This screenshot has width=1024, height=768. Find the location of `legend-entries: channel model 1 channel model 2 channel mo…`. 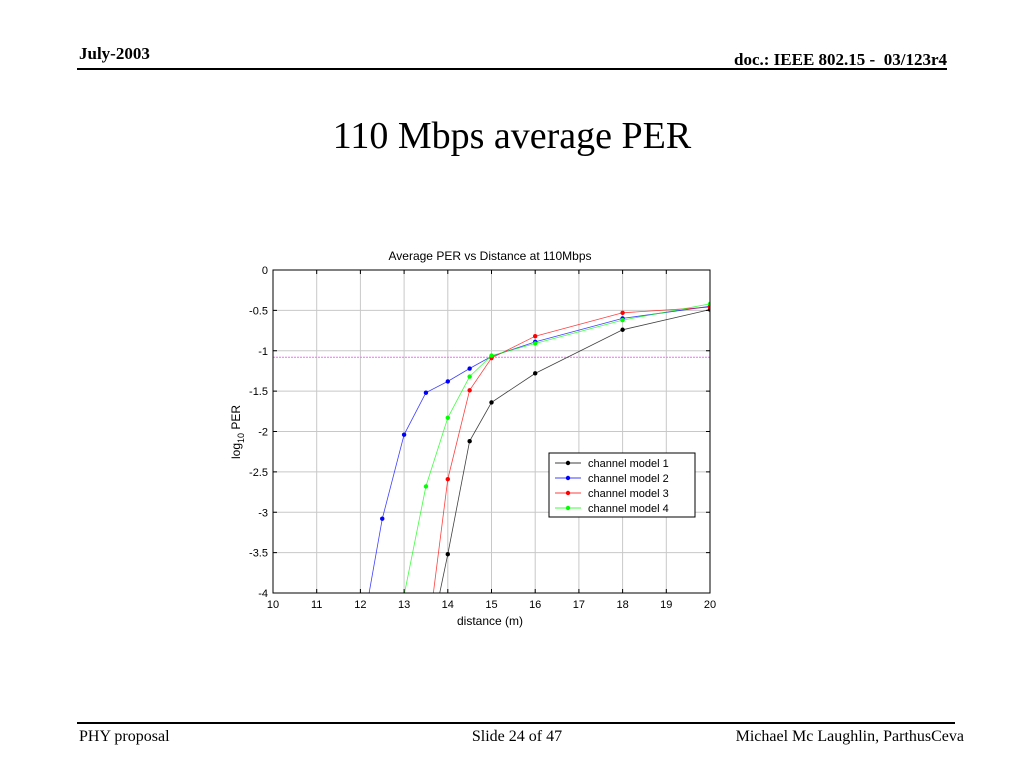

legend-entries: channel model 1 channel model 2 channel mo… is located at coordinates (612, 486).